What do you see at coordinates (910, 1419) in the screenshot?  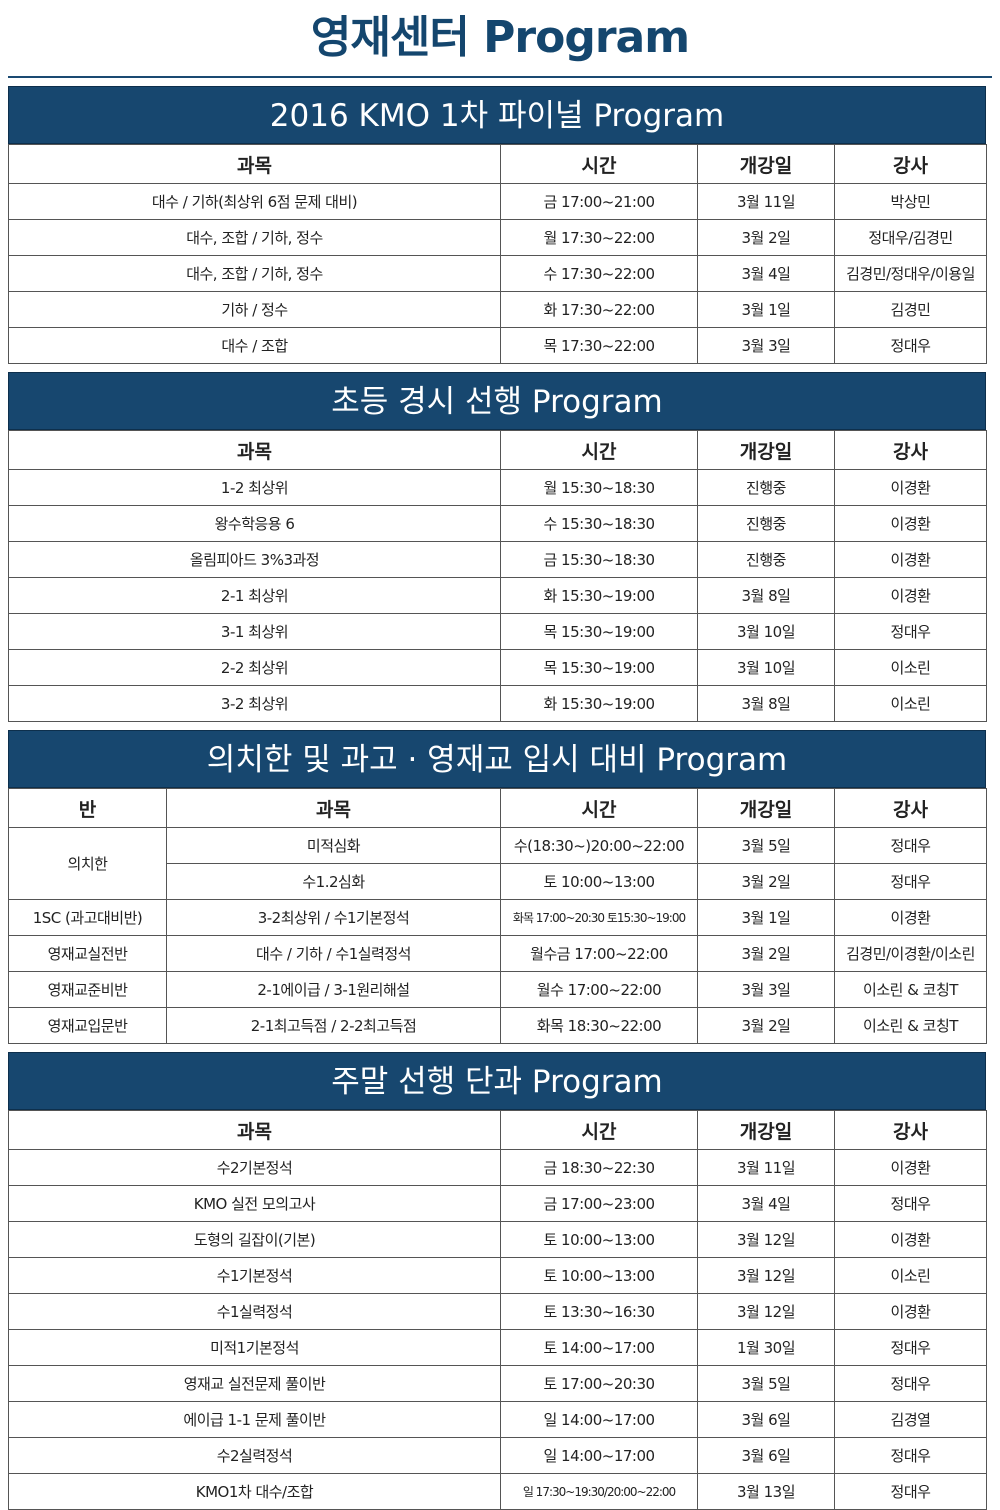 I see `table-cell: 김경열` at bounding box center [910, 1419].